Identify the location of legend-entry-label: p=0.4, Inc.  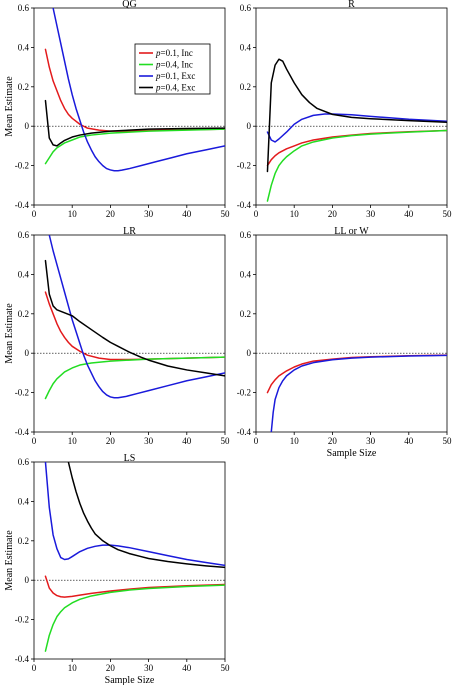
(174, 65).